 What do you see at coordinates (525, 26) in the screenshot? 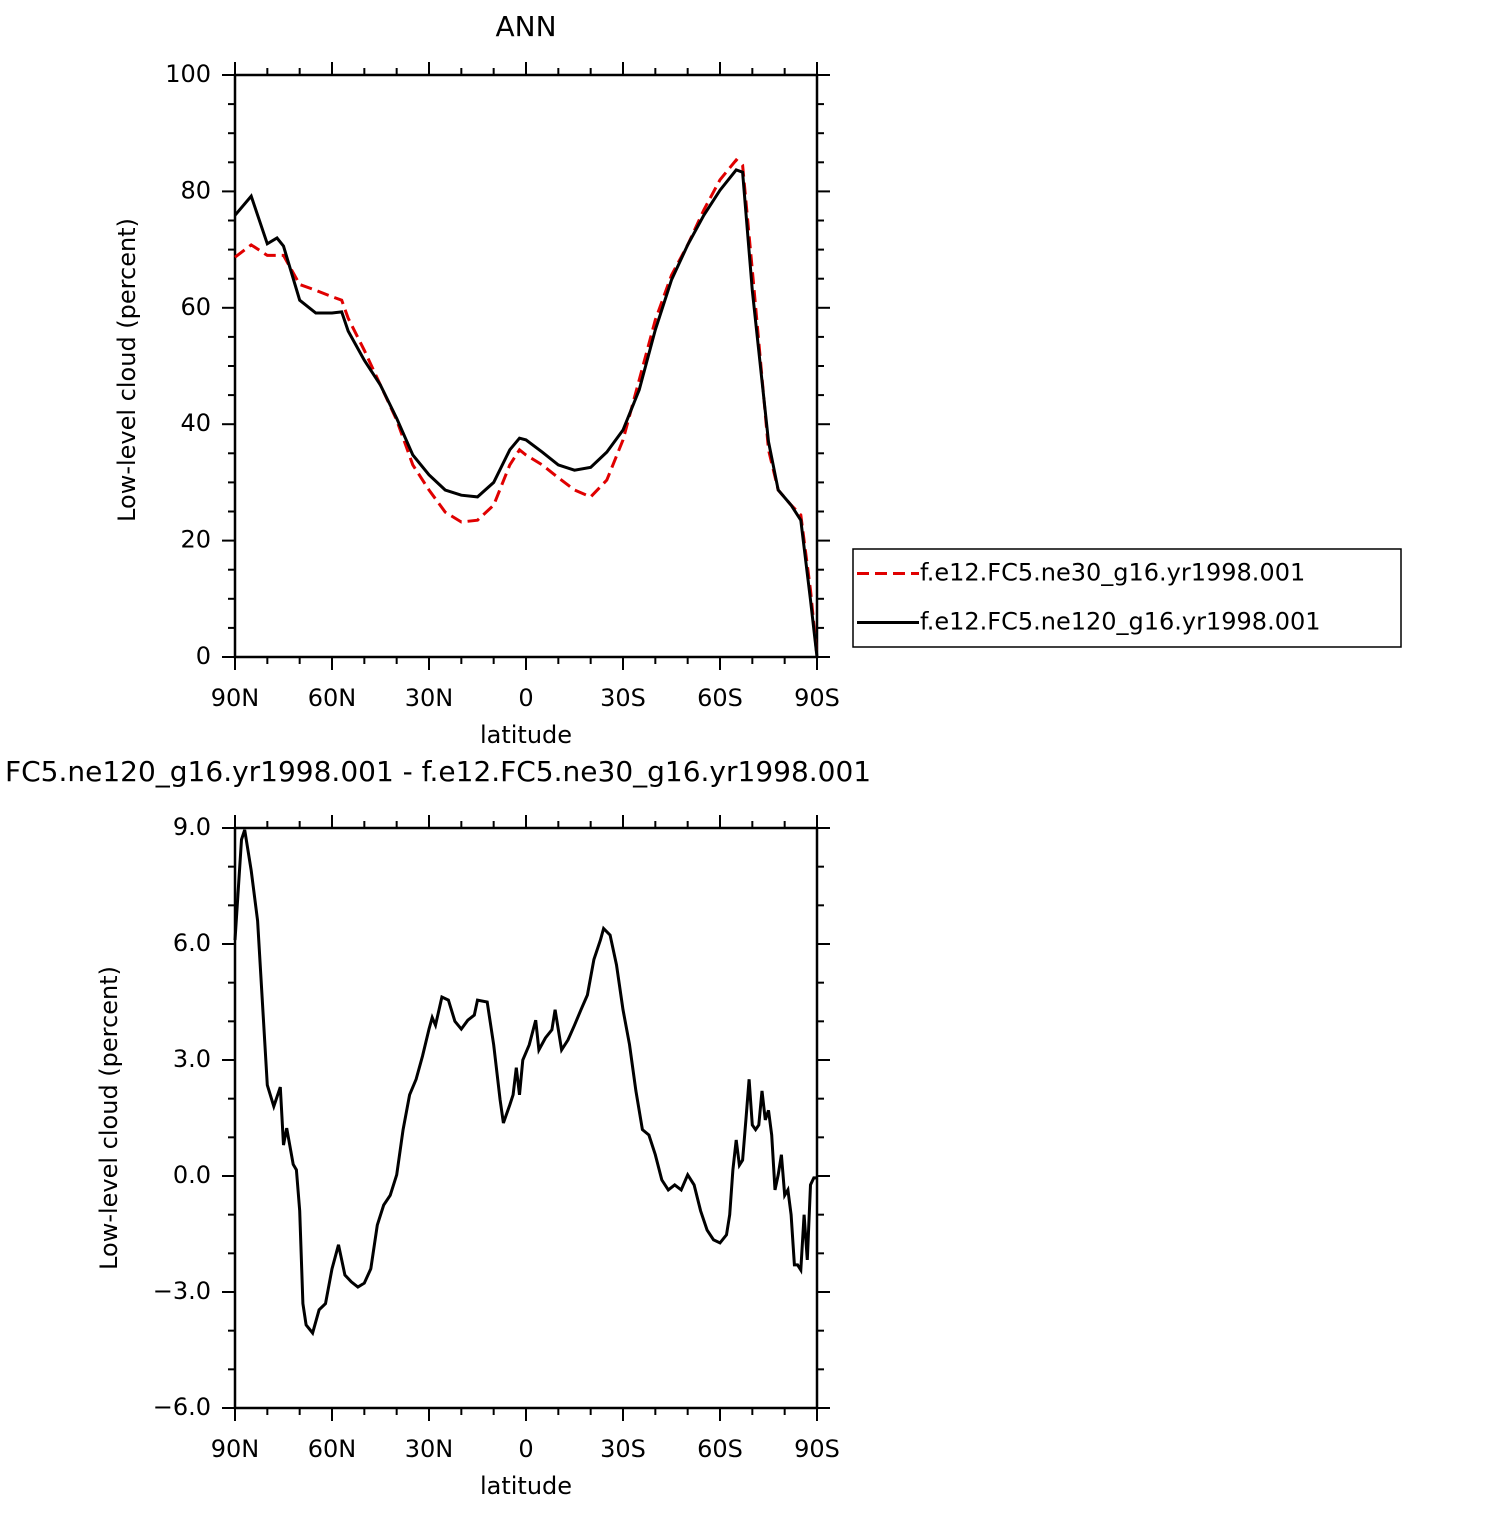
I see `chart-title: ANN` at bounding box center [525, 26].